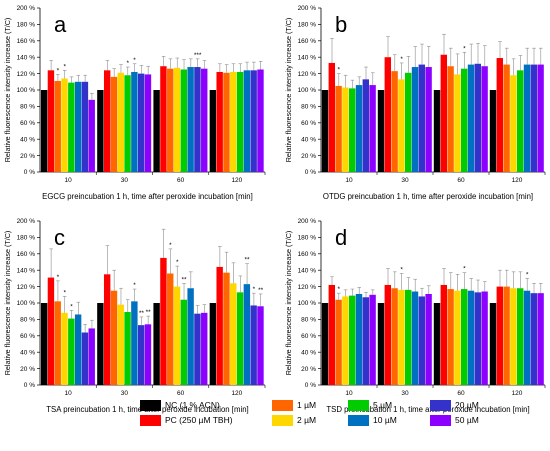  Describe the element at coordinates (440, 405) in the screenshot. I see `legend-swatch-20um` at that location.